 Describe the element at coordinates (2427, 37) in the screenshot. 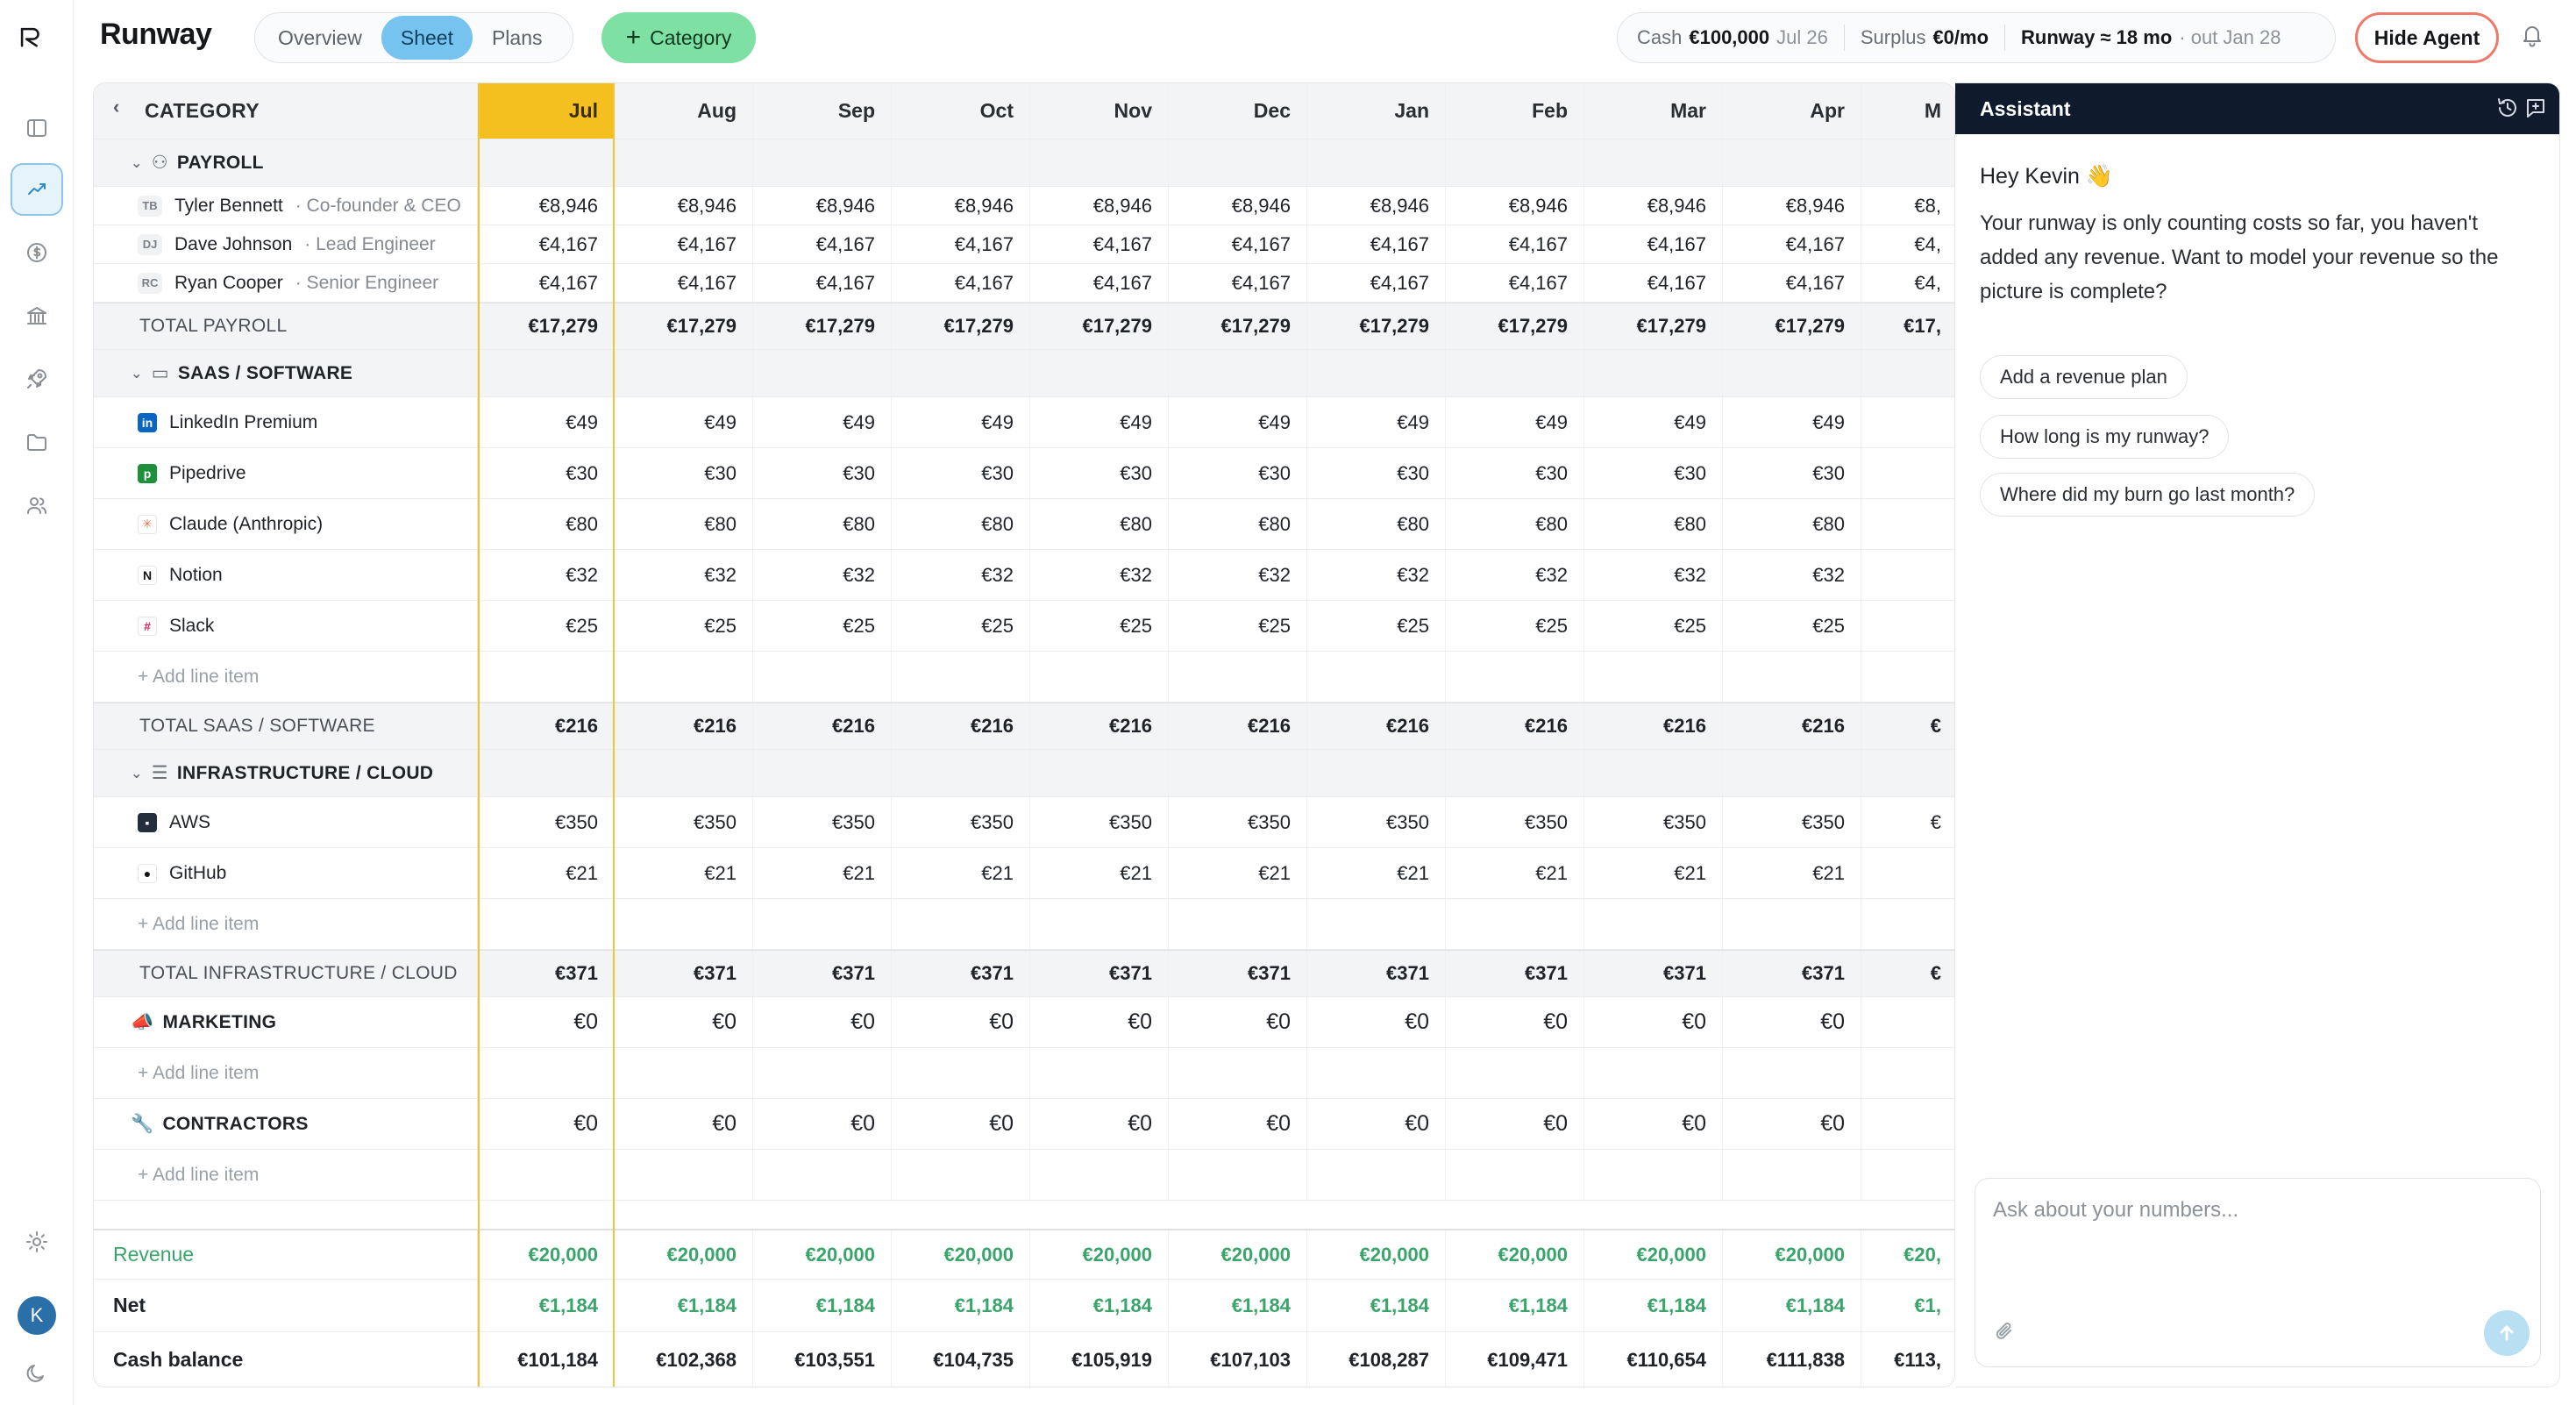

I see `hide-agent-button: Hide Agent` at that location.